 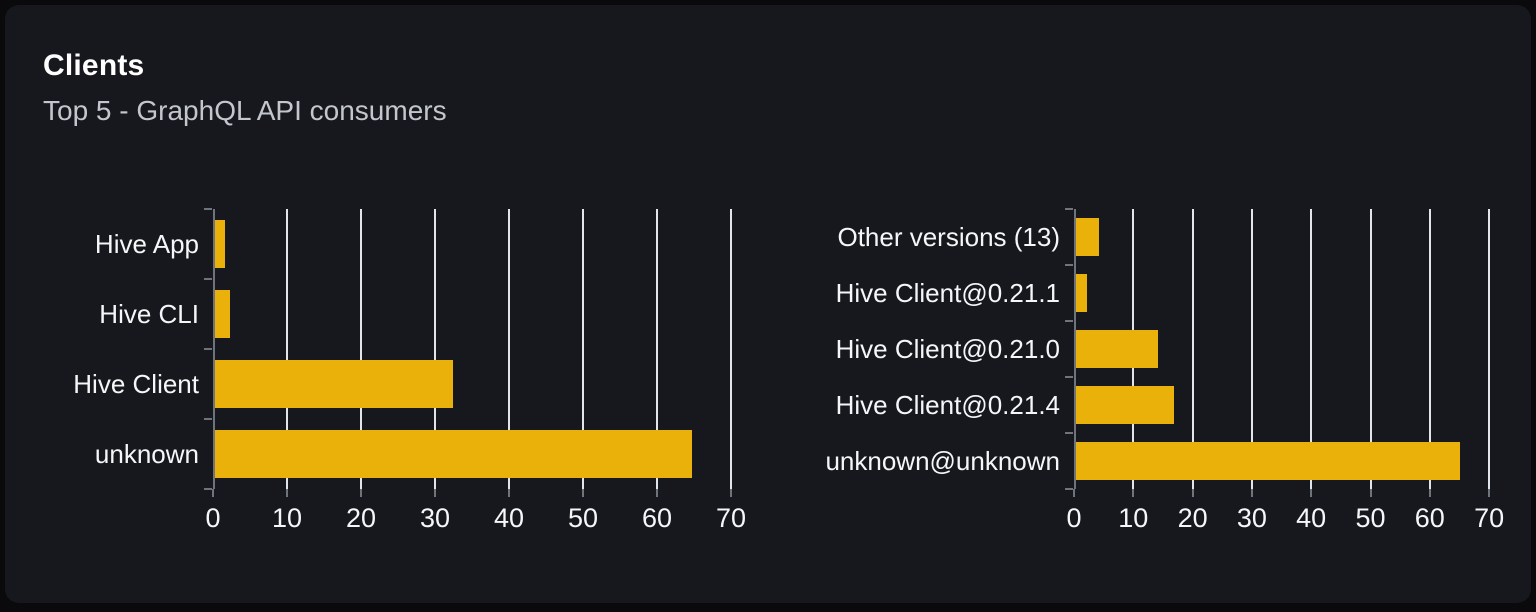 I want to click on category-label-unknown-unknown: unknown@unknown, so click(x=942, y=460).